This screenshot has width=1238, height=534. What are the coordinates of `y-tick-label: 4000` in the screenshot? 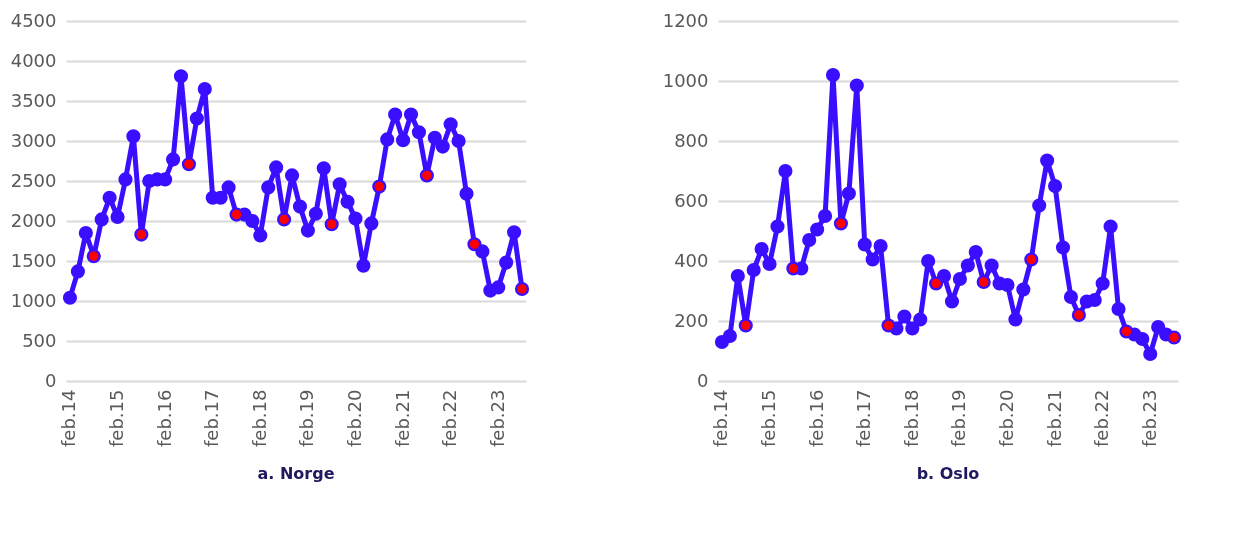 It's located at (33, 60).